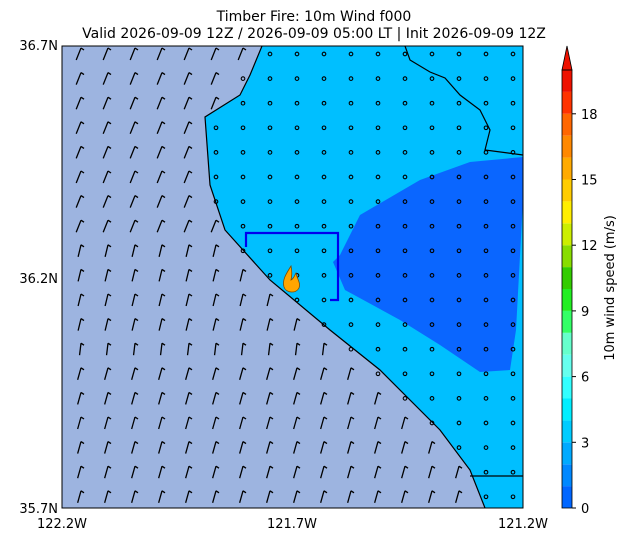 This screenshot has height=547, width=628. I want to click on lat-label: 35.7N, so click(38, 509).